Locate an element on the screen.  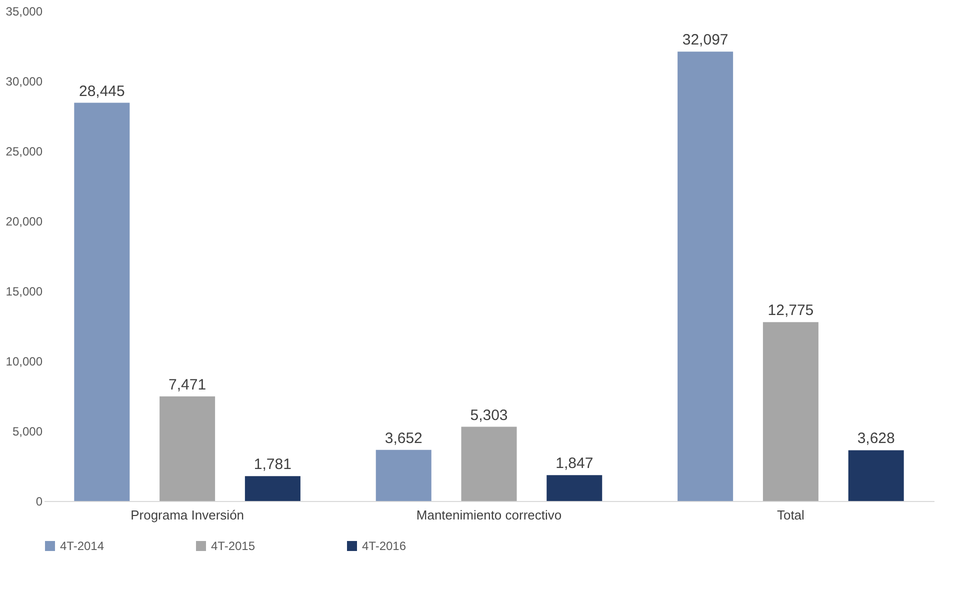
data-label: 3,628 is located at coordinates (876, 439).